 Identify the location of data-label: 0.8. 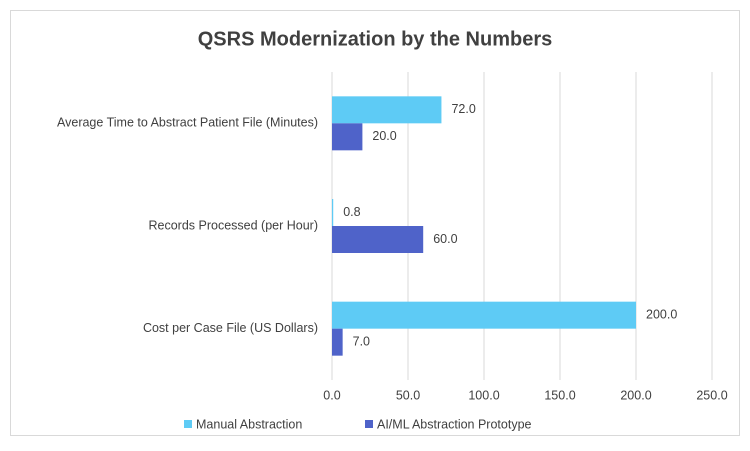
(351, 212).